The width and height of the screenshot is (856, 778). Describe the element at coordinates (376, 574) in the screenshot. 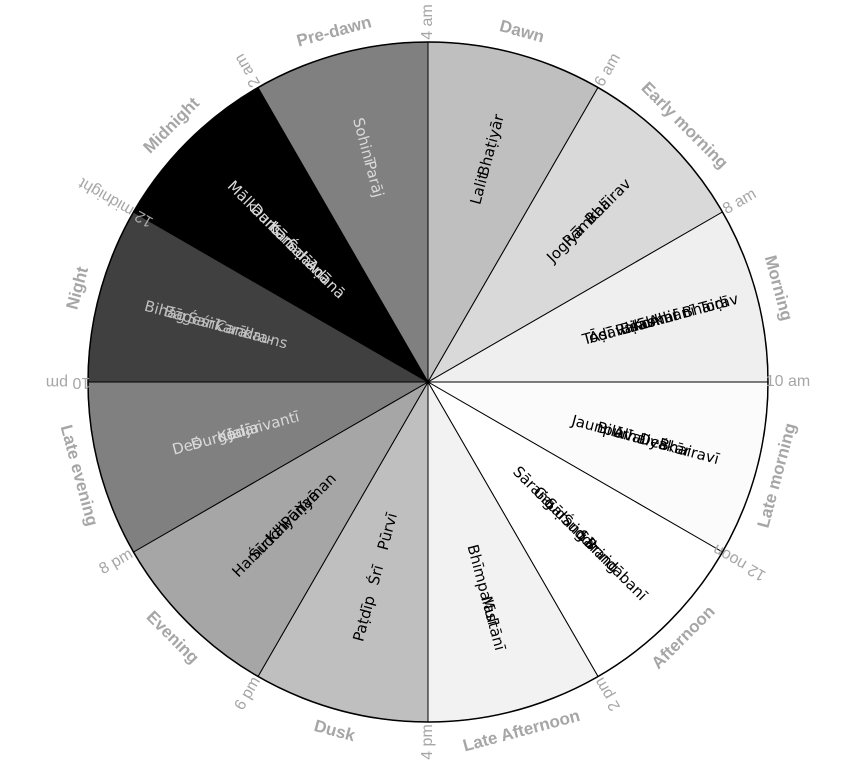

I see `raga-label: Śrī` at that location.